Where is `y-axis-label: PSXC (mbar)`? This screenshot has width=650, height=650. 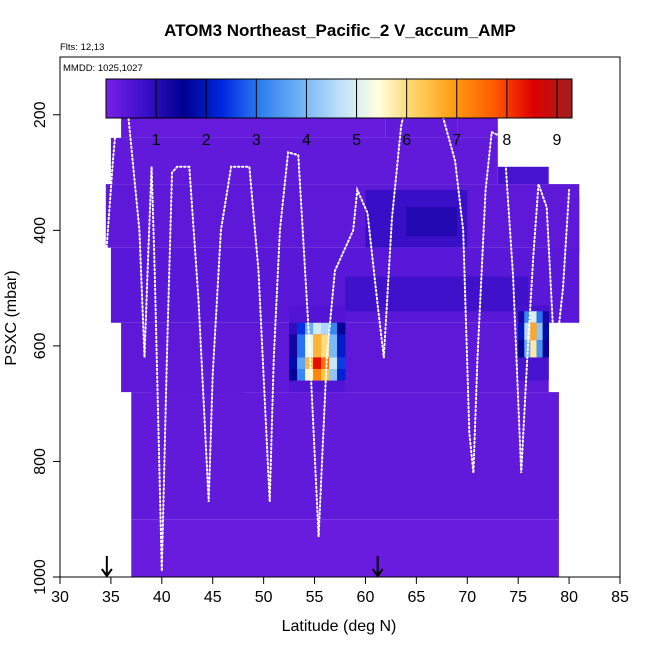 y-axis-label: PSXC (mbar) is located at coordinates (11, 317).